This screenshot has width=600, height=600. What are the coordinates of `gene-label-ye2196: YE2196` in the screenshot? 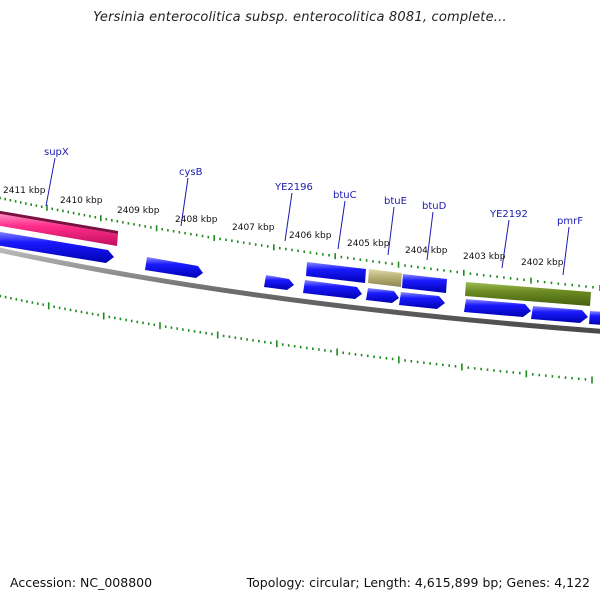 It's located at (293, 187).